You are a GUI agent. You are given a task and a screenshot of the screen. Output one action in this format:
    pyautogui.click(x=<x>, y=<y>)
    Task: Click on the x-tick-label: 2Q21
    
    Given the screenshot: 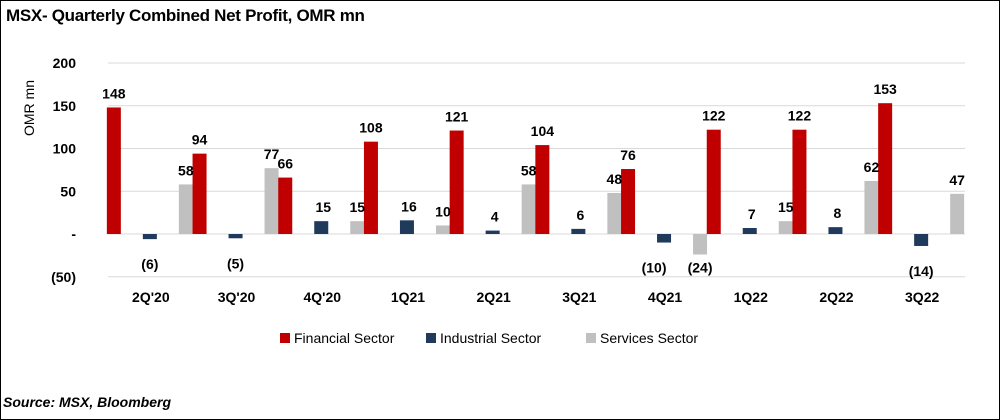 What is the action you would take?
    pyautogui.click(x=494, y=297)
    